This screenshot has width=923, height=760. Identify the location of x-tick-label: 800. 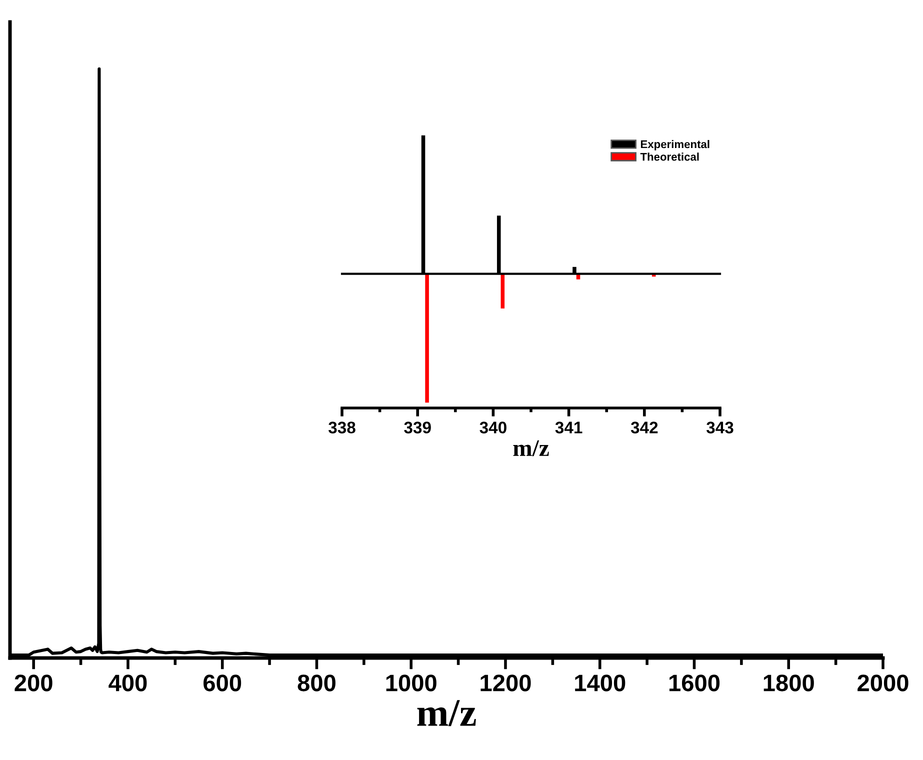
(317, 683).